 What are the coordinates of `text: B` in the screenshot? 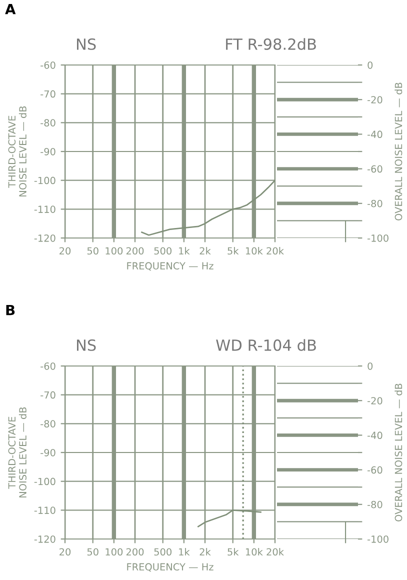 It's located at (10, 310).